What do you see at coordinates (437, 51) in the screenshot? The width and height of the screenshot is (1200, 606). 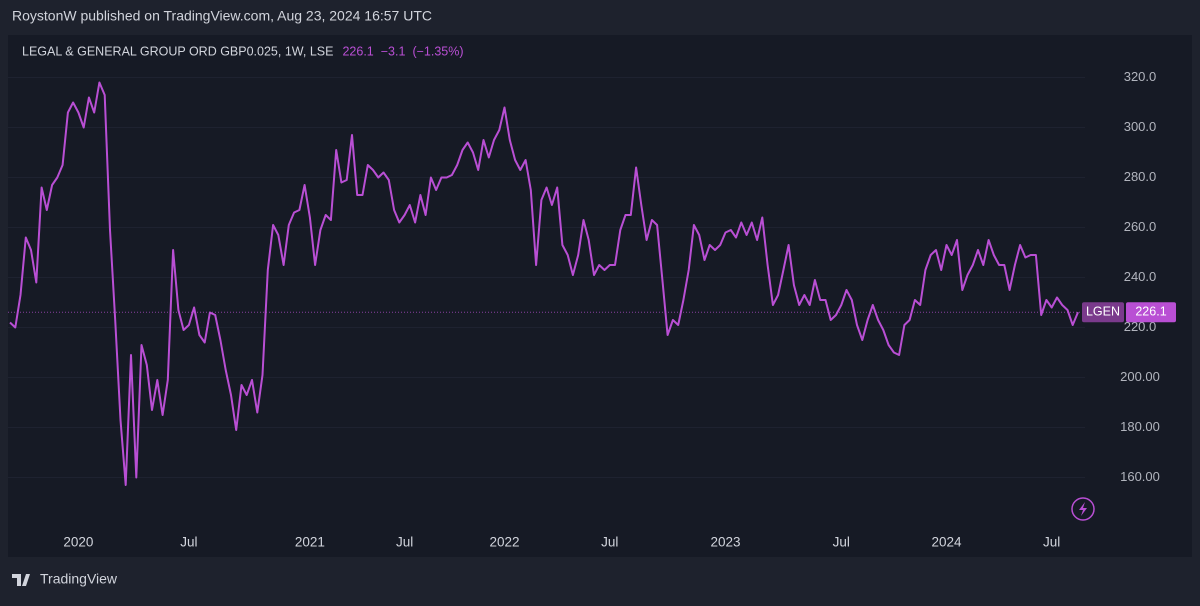 I see `price-change-percent: (−1.35%)` at bounding box center [437, 51].